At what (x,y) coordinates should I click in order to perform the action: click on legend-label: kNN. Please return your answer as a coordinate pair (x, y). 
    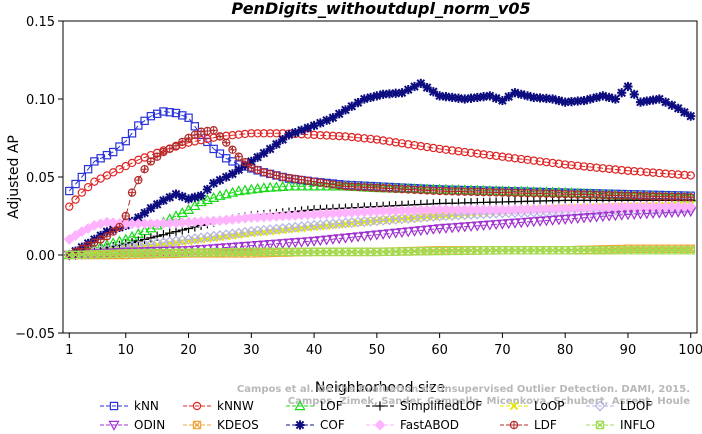
    Looking at the image, I should click on (146, 406).